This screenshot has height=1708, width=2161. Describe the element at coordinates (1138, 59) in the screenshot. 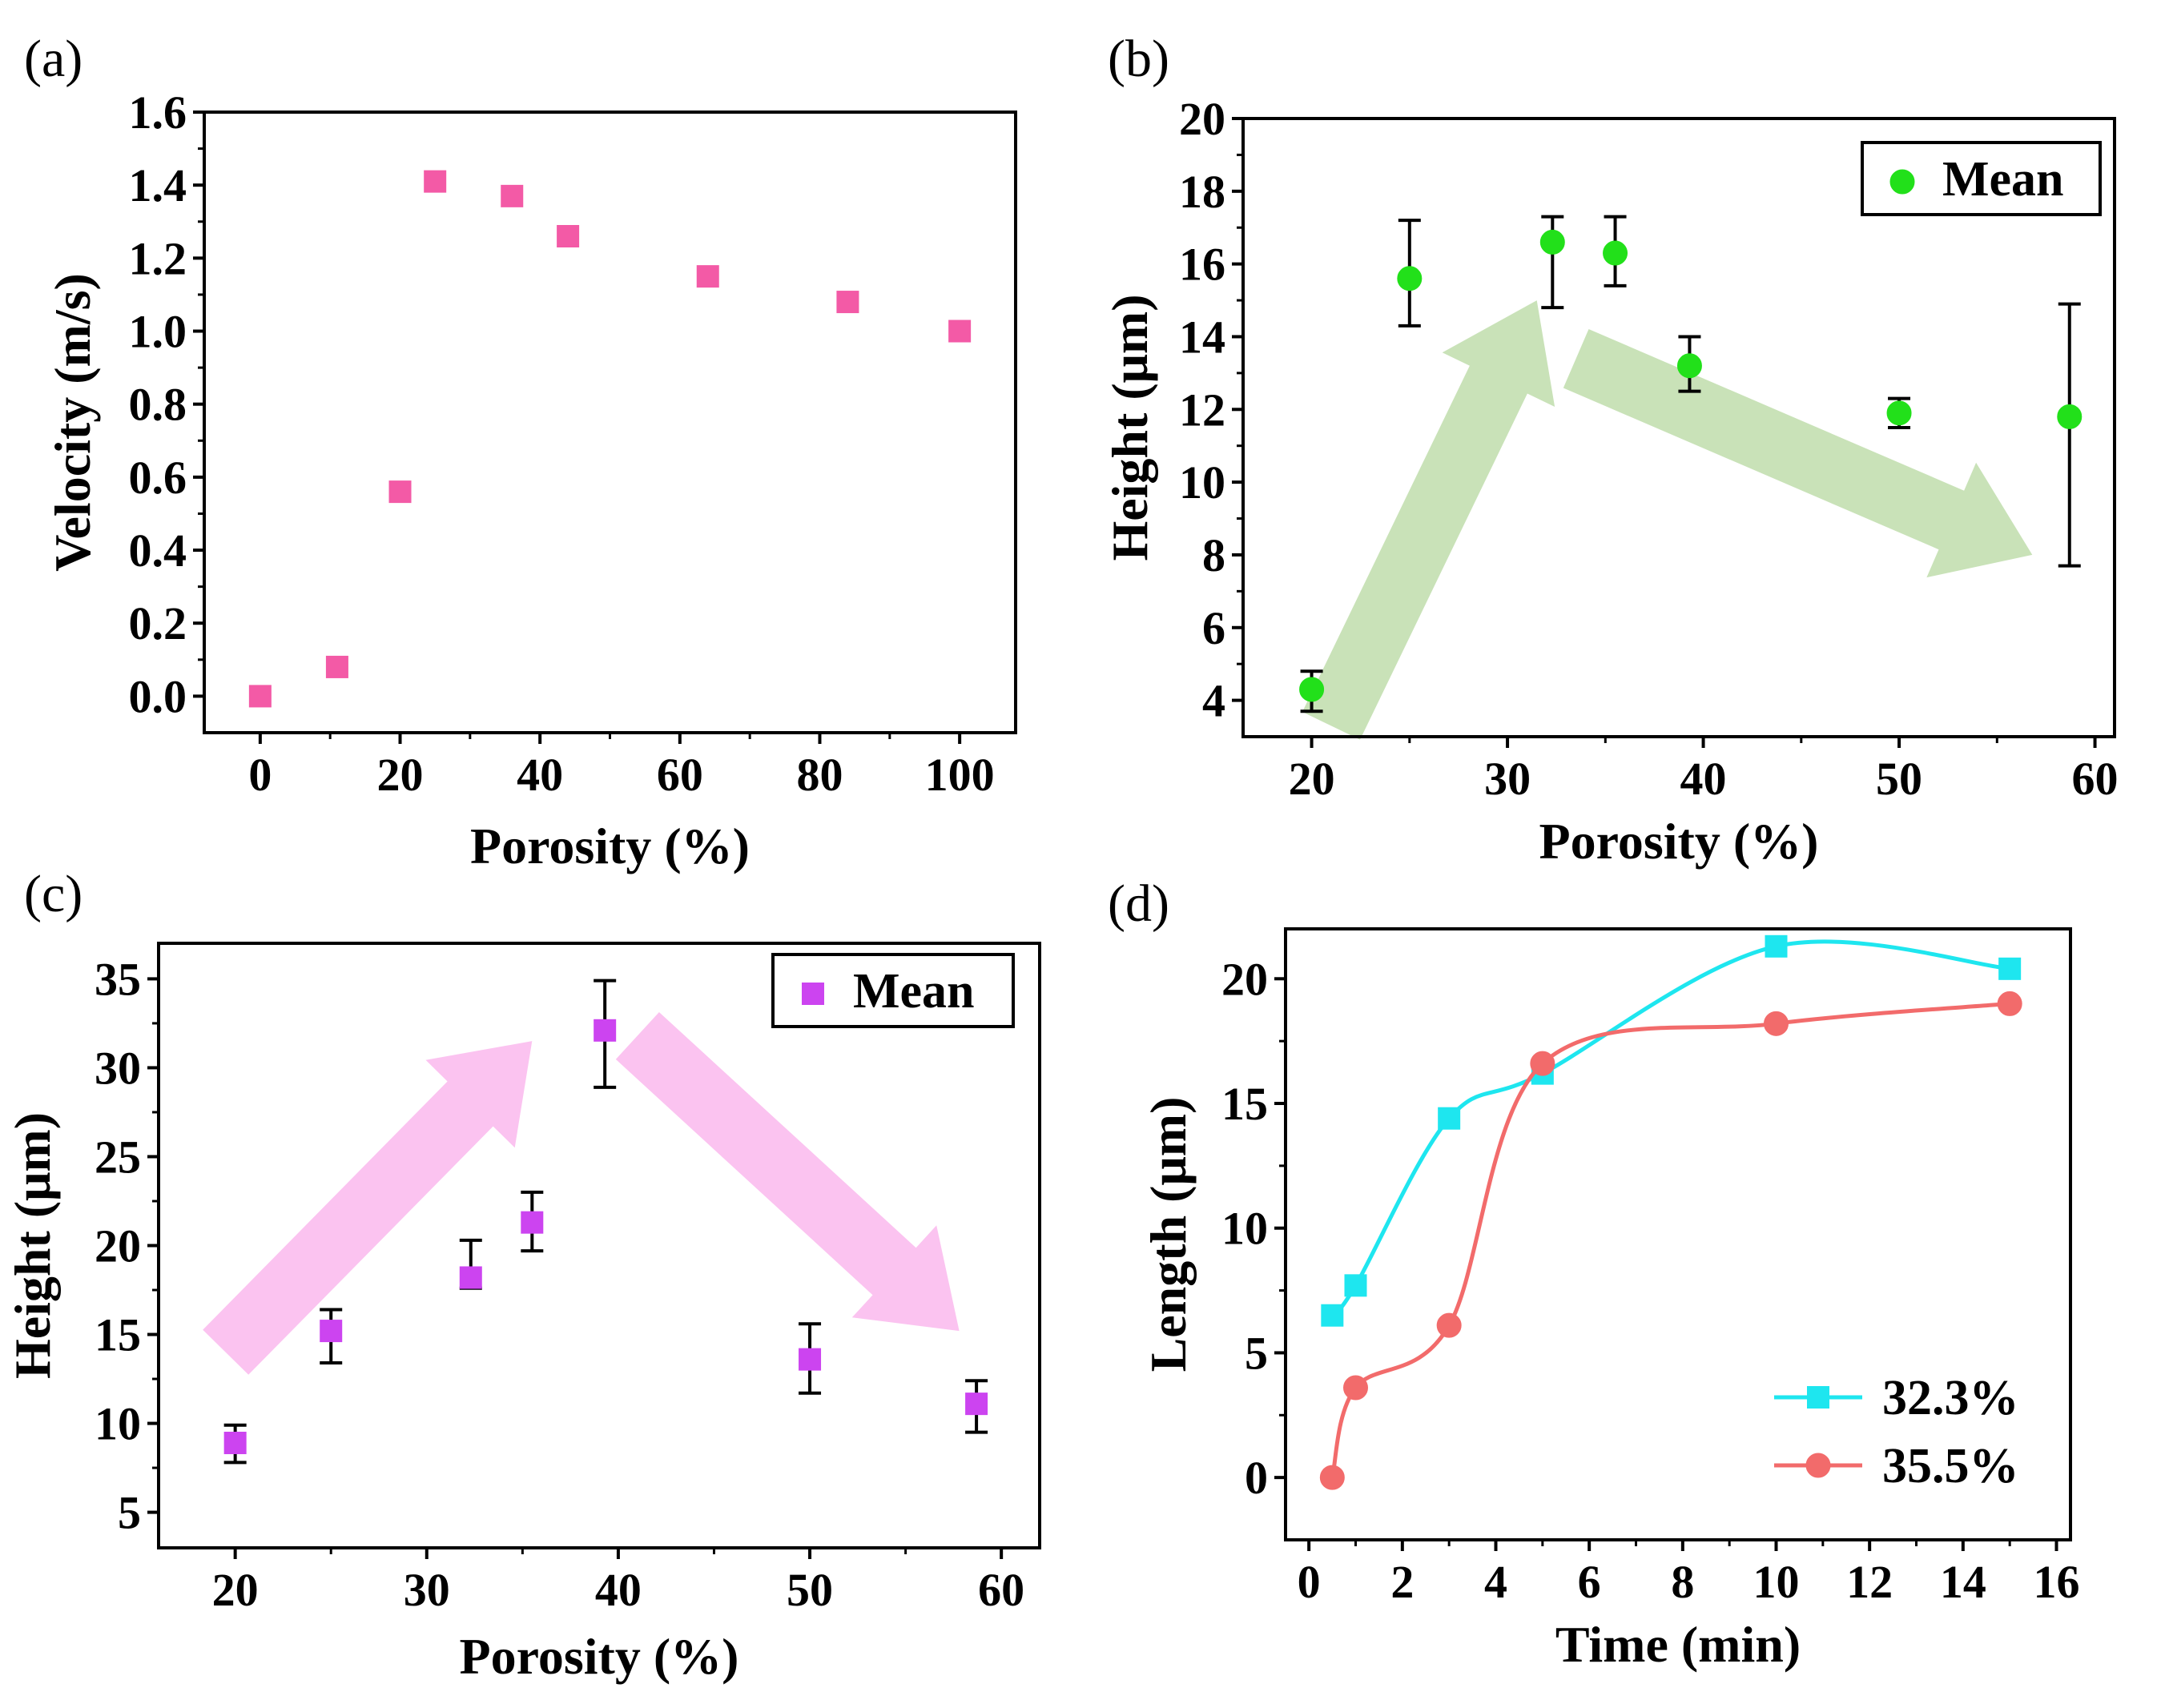

I see `panel-label: (b)` at that location.